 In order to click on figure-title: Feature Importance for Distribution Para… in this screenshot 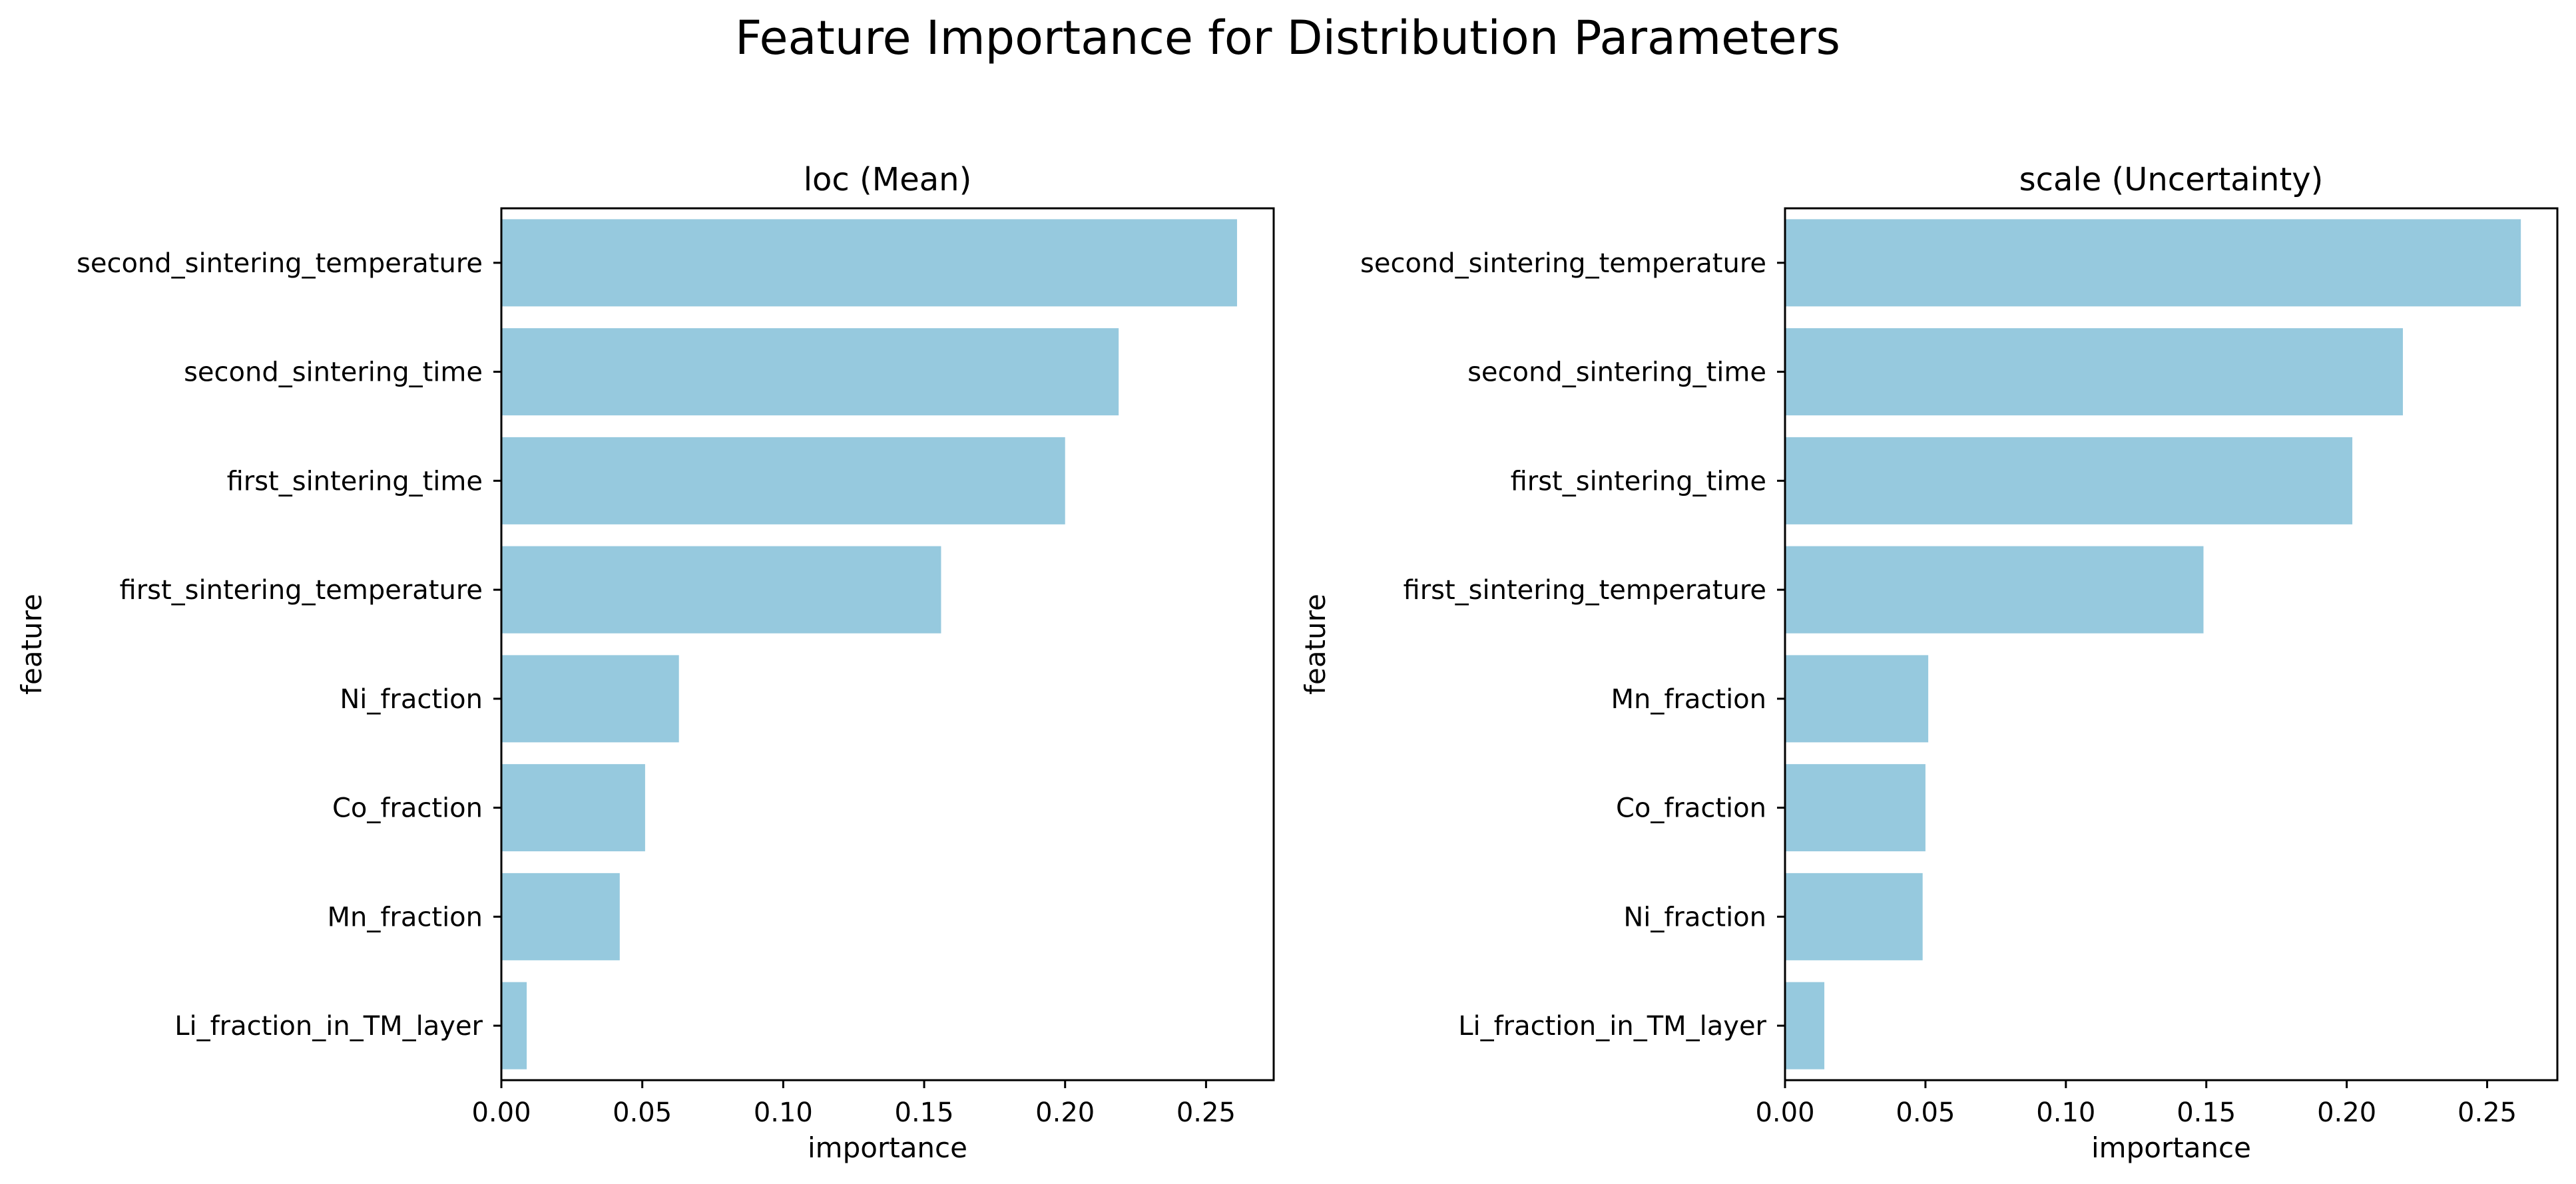, I will do `click(1288, 38)`.